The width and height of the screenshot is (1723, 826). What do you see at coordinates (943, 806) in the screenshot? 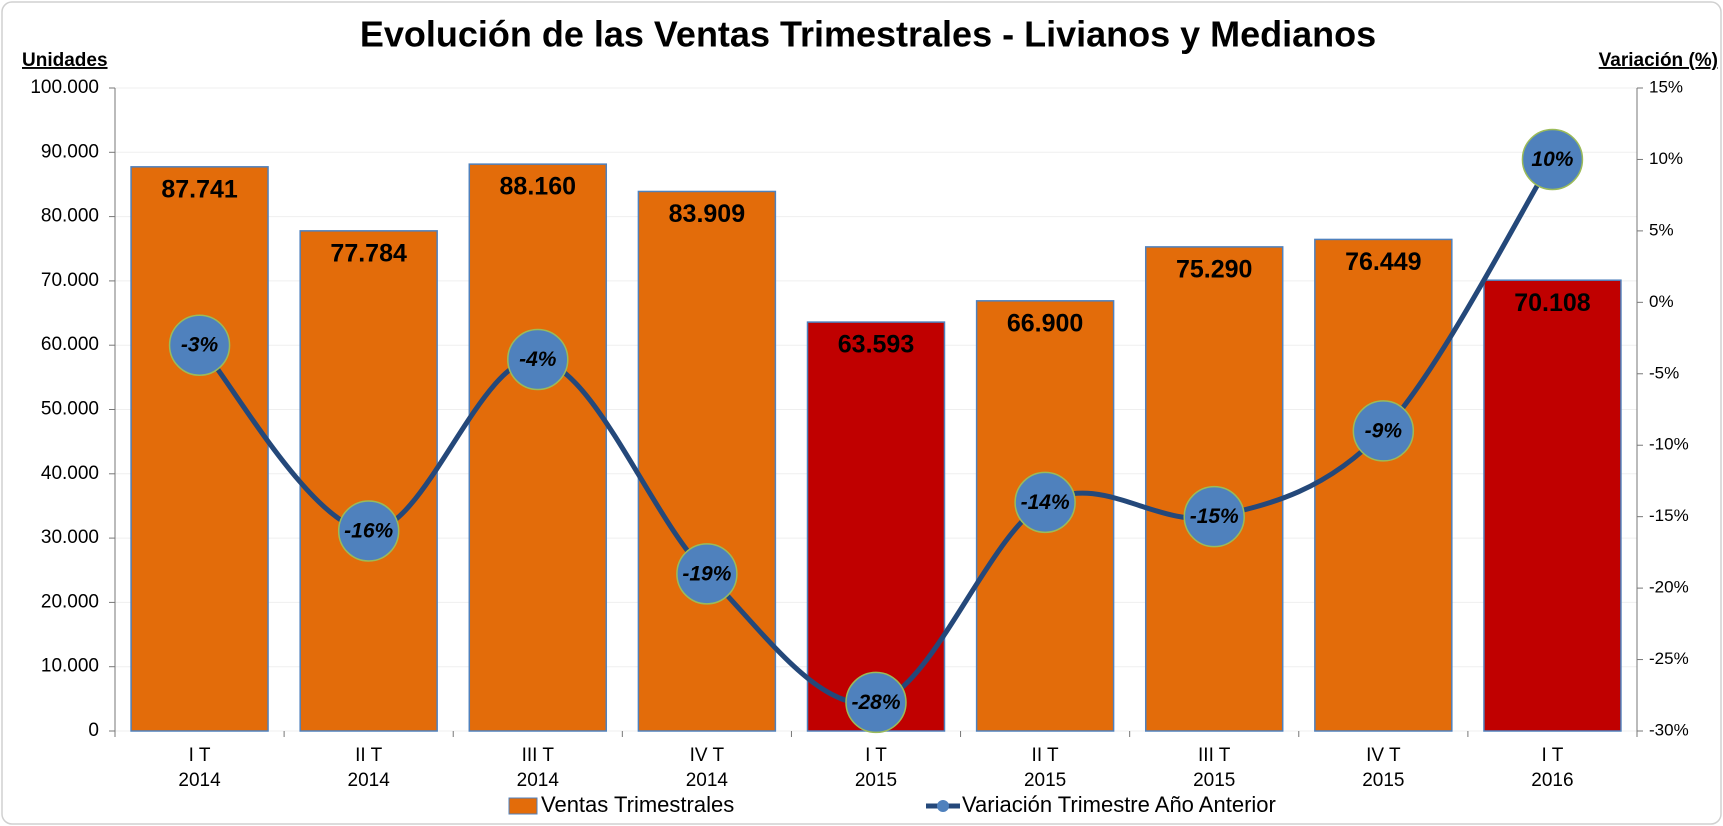
I see `legend-swatch-marker` at bounding box center [943, 806].